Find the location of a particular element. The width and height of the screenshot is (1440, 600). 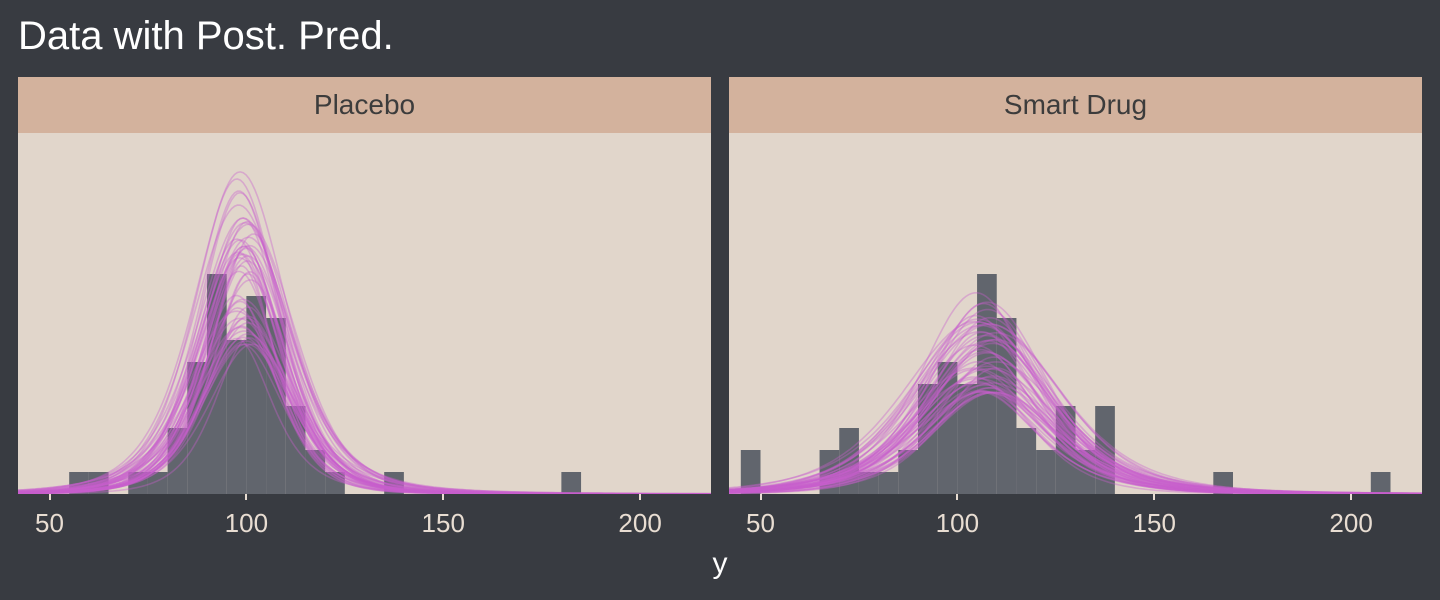

x-axis-placebo: 50 100 150 200 is located at coordinates (364, 519).